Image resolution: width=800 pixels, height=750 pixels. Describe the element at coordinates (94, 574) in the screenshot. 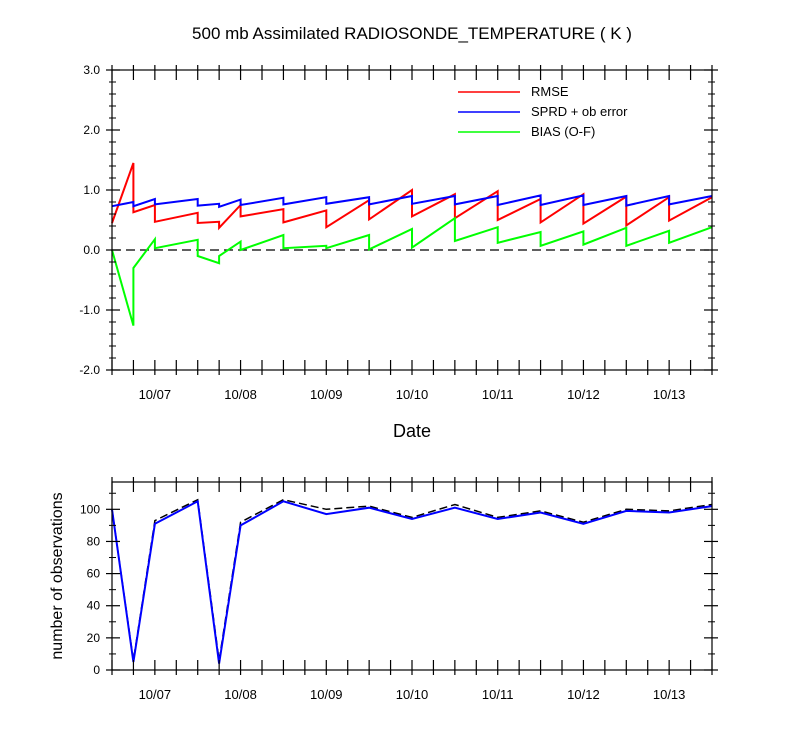

I see `y-tick-label: 60` at that location.